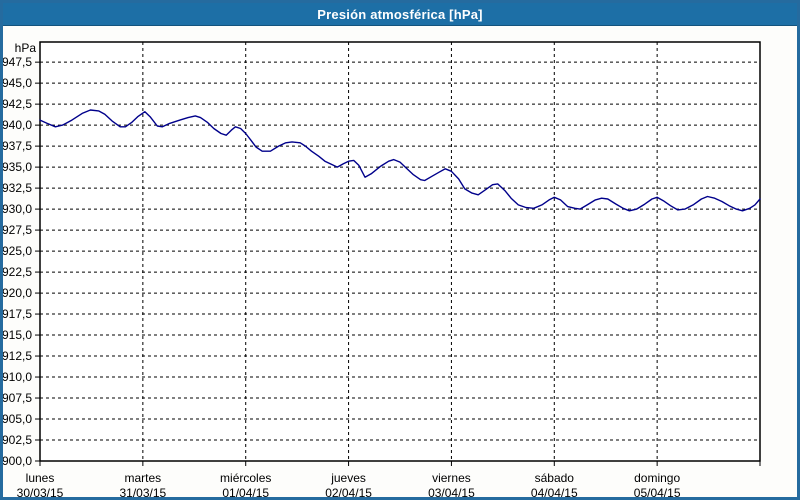  I want to click on y-tick-label: 915,0, so click(17, 335).